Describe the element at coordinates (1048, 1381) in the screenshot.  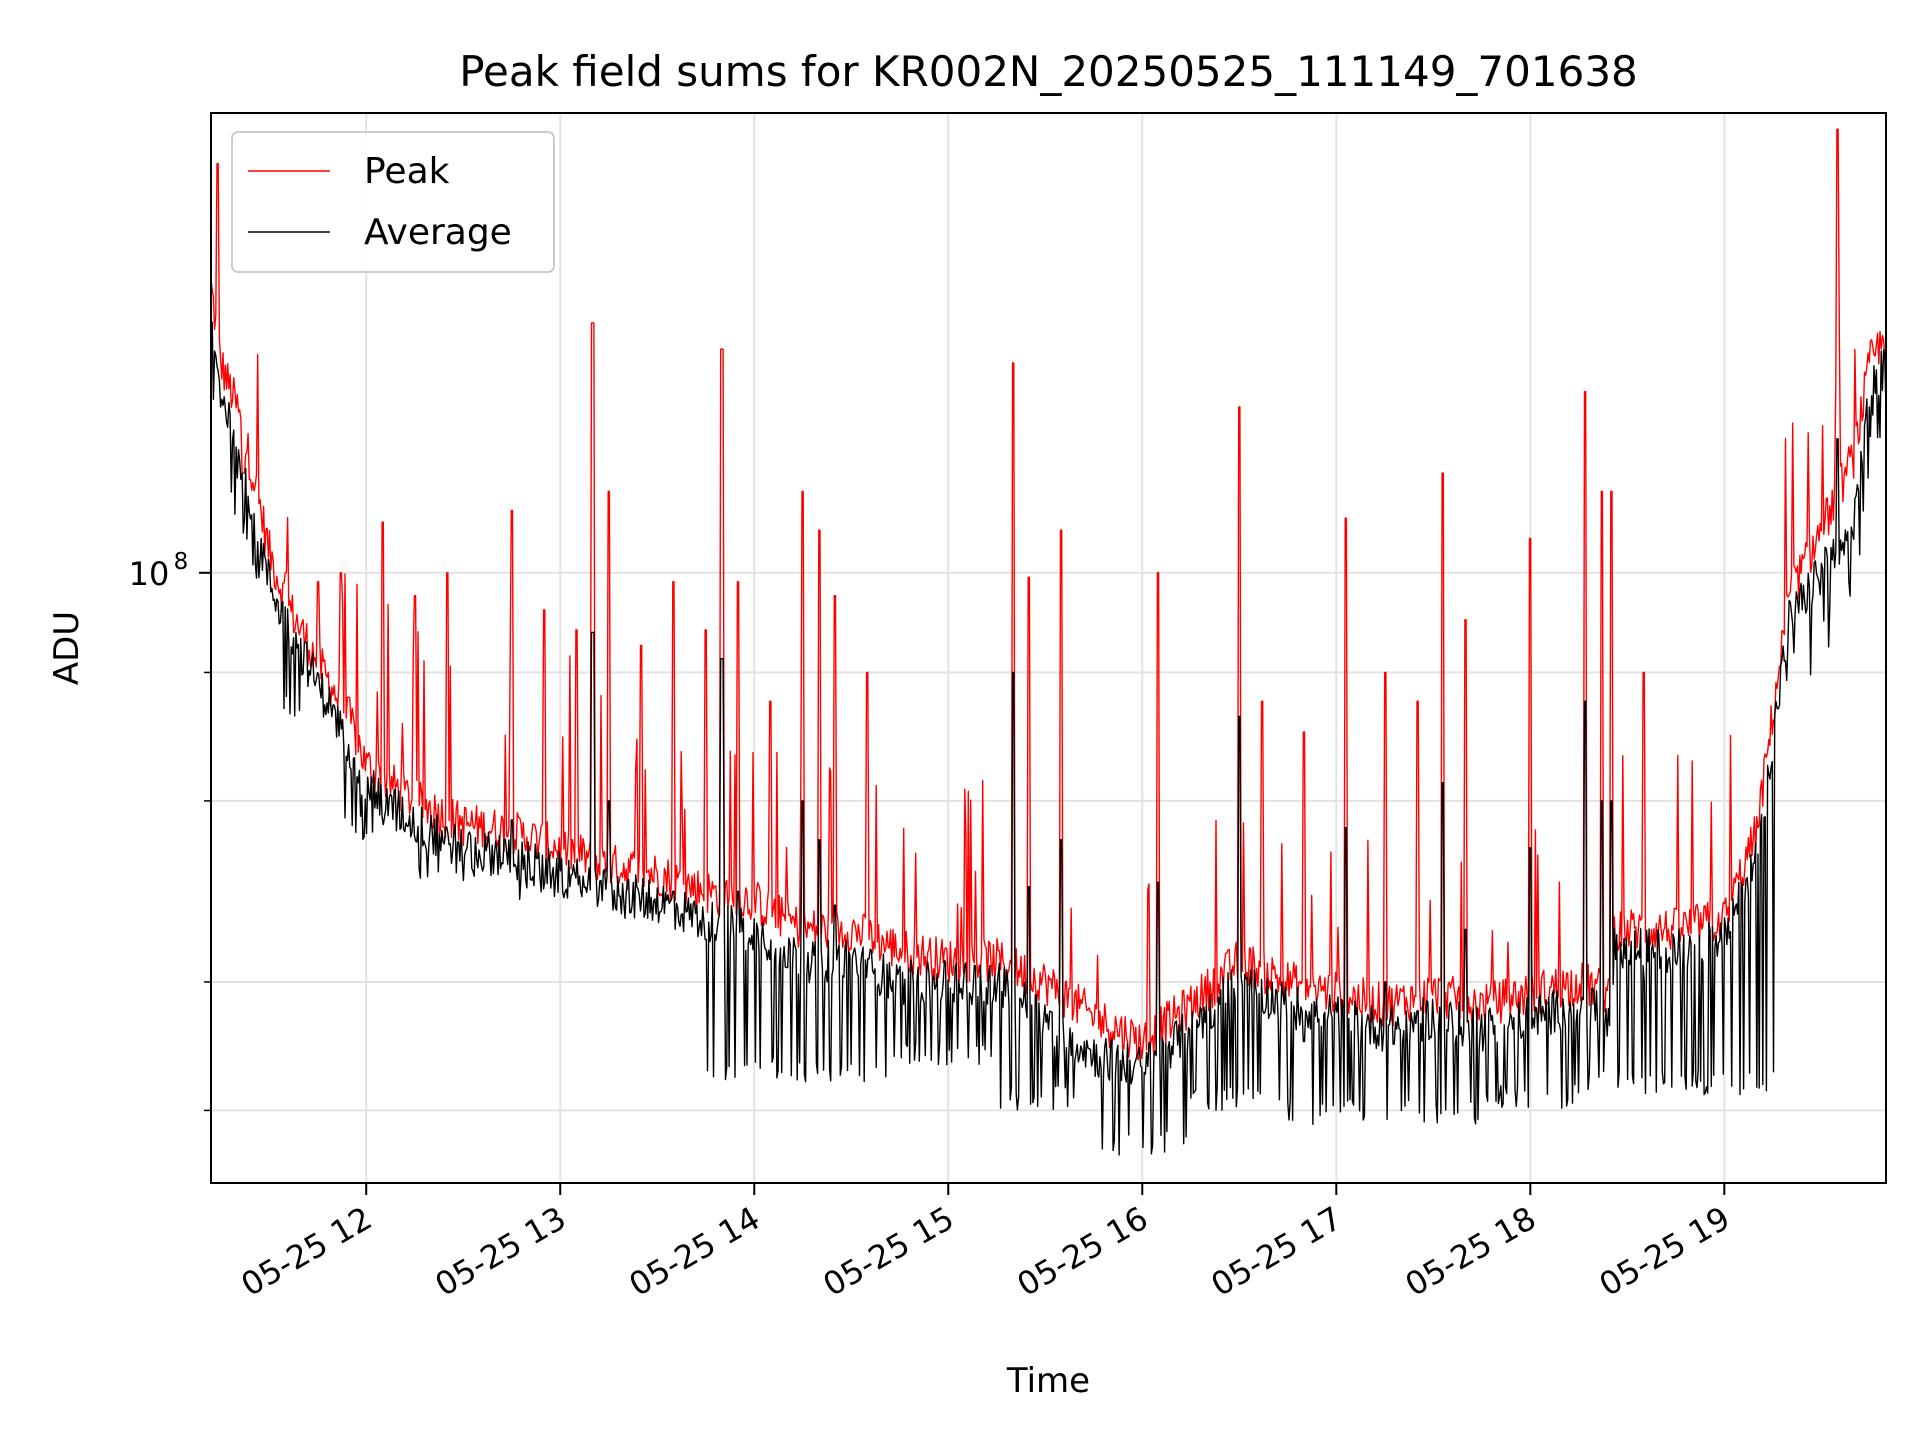
I see `x-axis-label: Time` at that location.